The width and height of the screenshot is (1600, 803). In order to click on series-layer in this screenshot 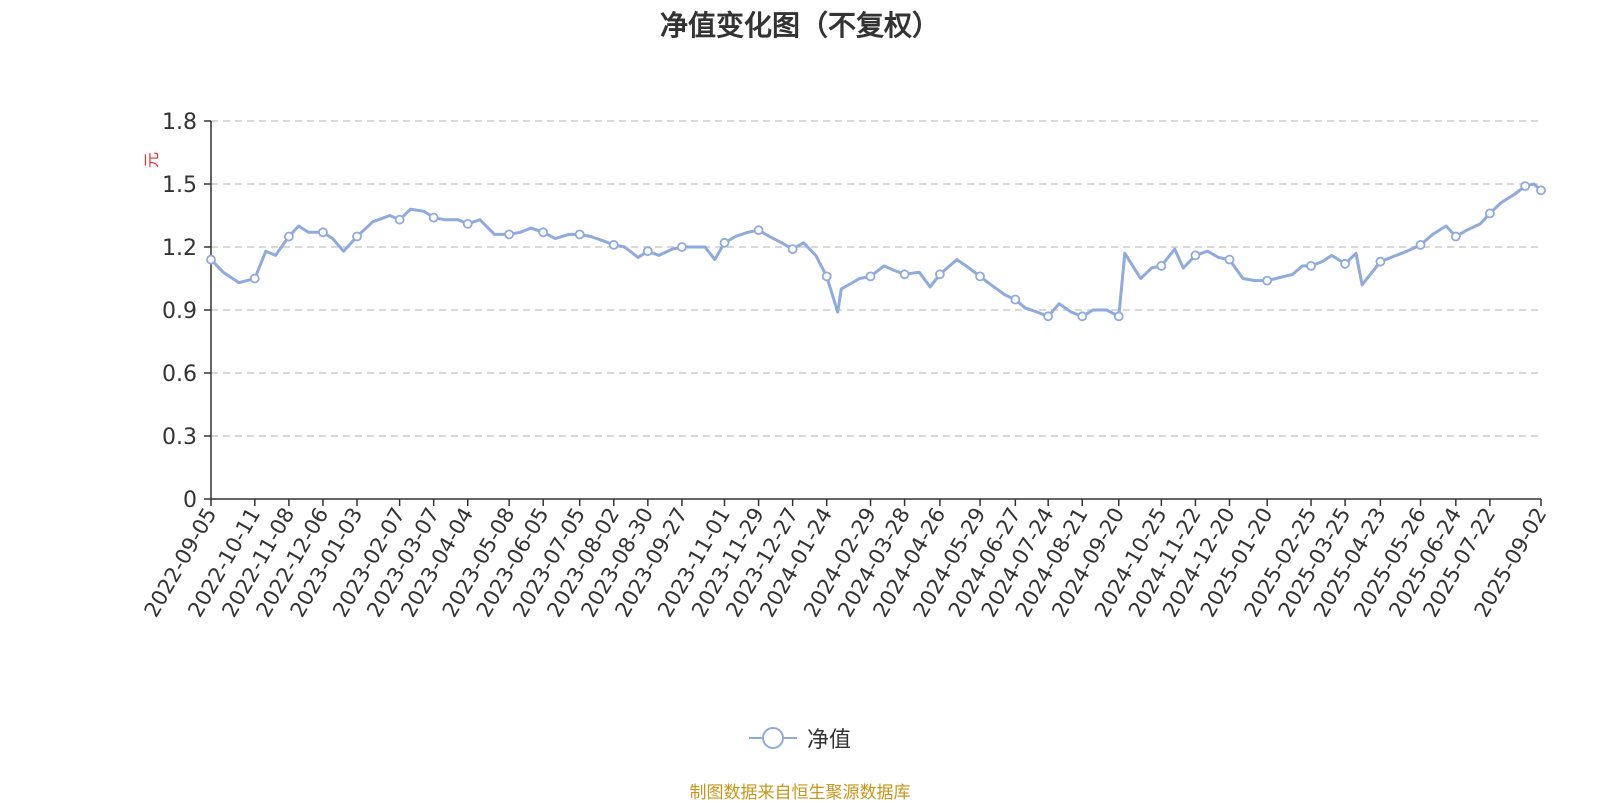, I will do `click(875, 250)`.